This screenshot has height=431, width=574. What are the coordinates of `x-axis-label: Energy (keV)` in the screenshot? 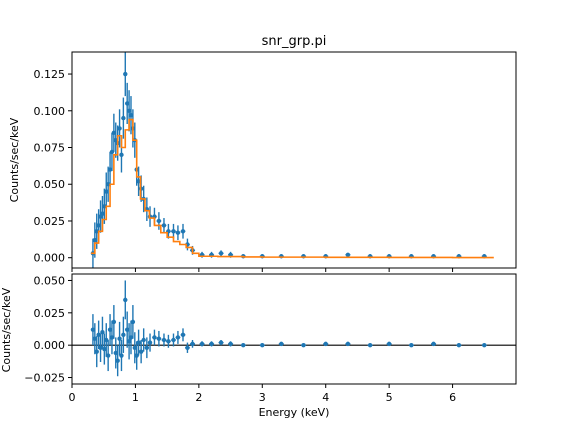 It's located at (294, 412).